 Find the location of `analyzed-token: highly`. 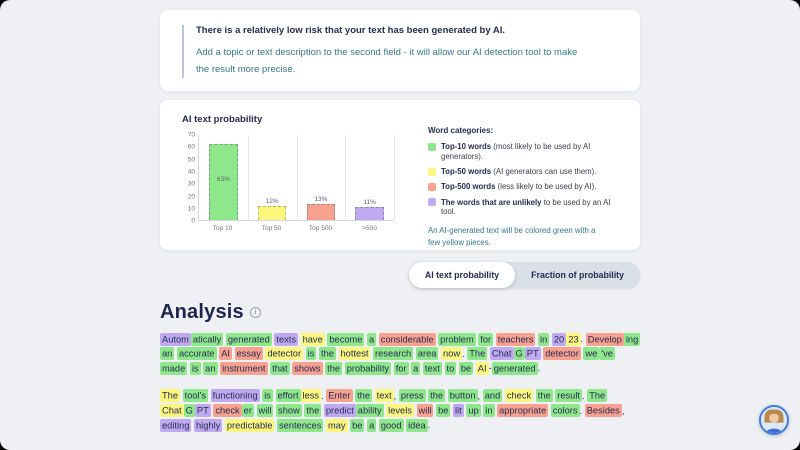

analyzed-token: highly is located at coordinates (208, 425).